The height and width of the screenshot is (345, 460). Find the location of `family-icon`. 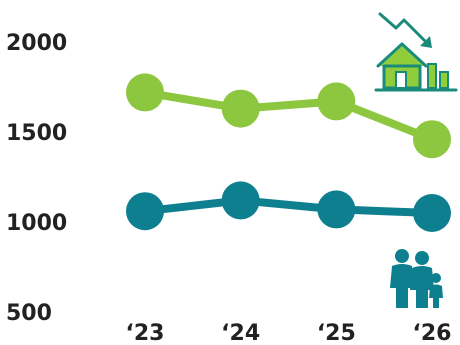

family-icon is located at coordinates (416, 278).